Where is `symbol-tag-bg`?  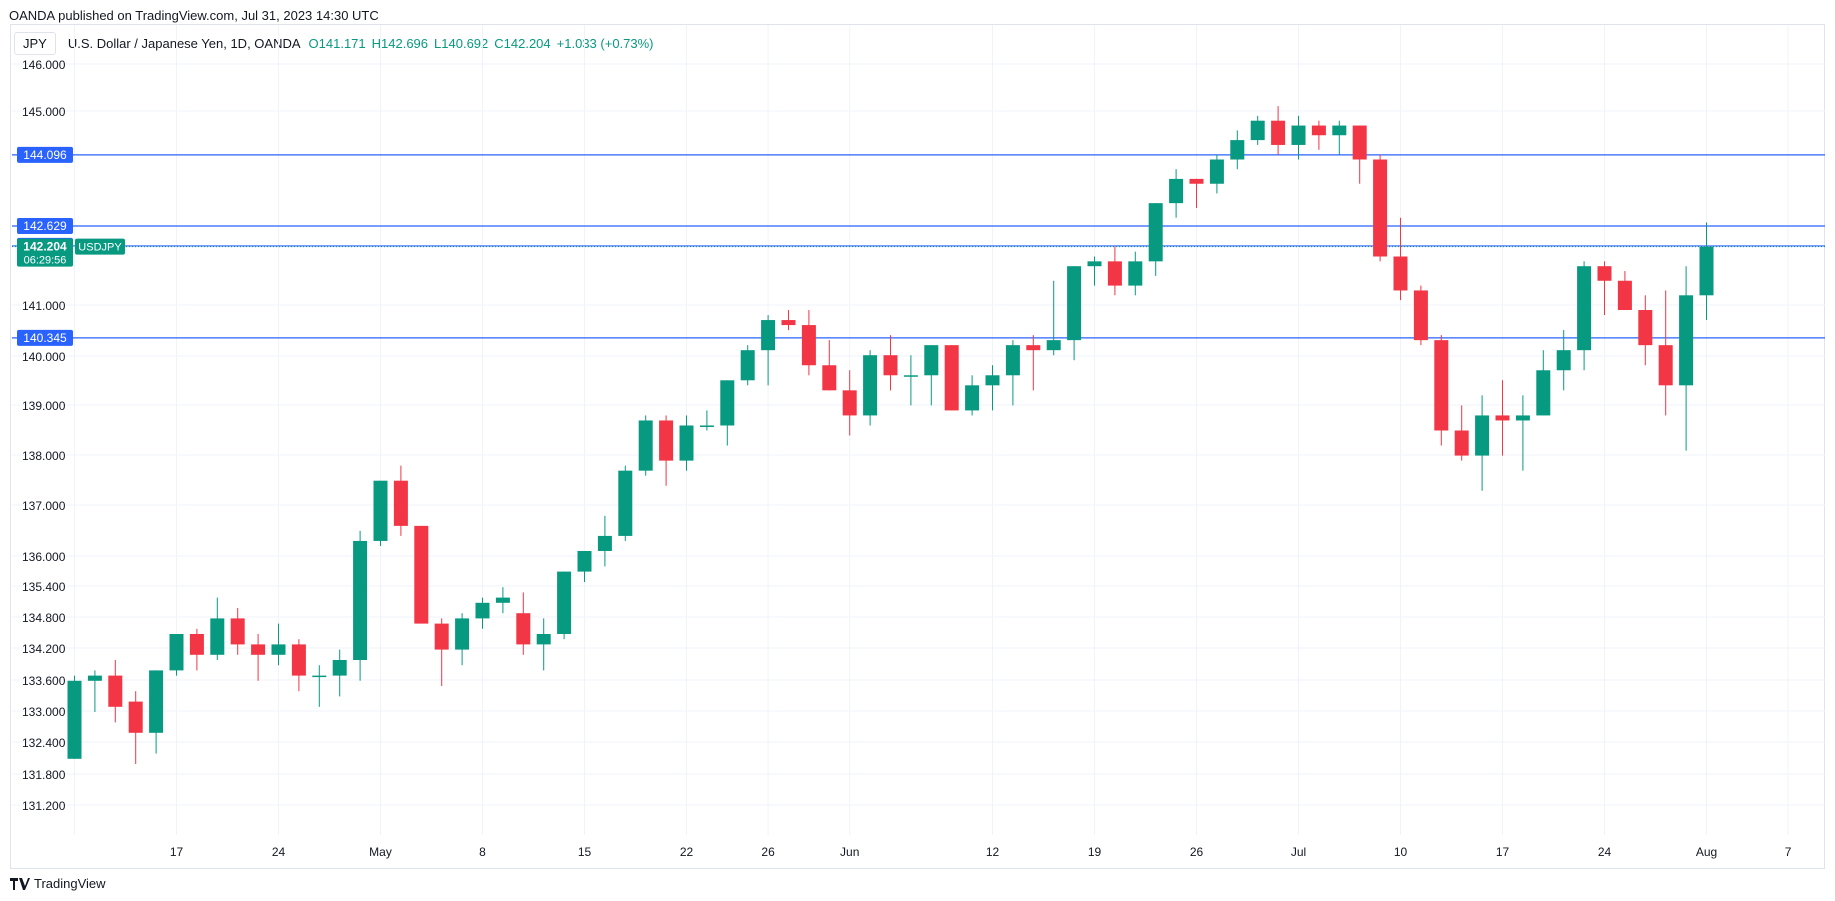 symbol-tag-bg is located at coordinates (100, 246).